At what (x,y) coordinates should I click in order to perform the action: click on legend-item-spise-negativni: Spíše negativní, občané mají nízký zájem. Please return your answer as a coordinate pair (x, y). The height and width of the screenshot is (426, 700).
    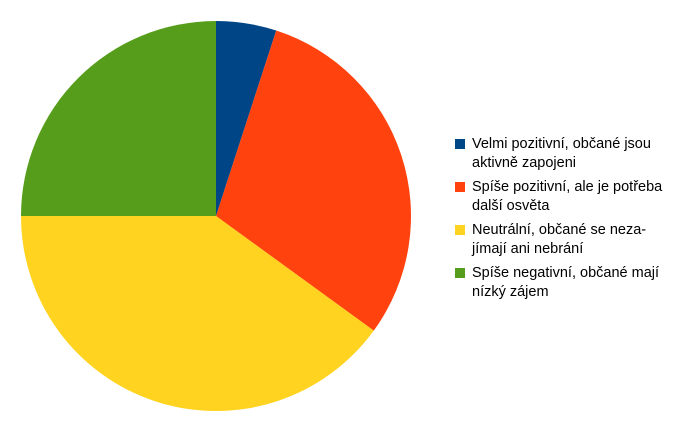
    Looking at the image, I should click on (575, 283).